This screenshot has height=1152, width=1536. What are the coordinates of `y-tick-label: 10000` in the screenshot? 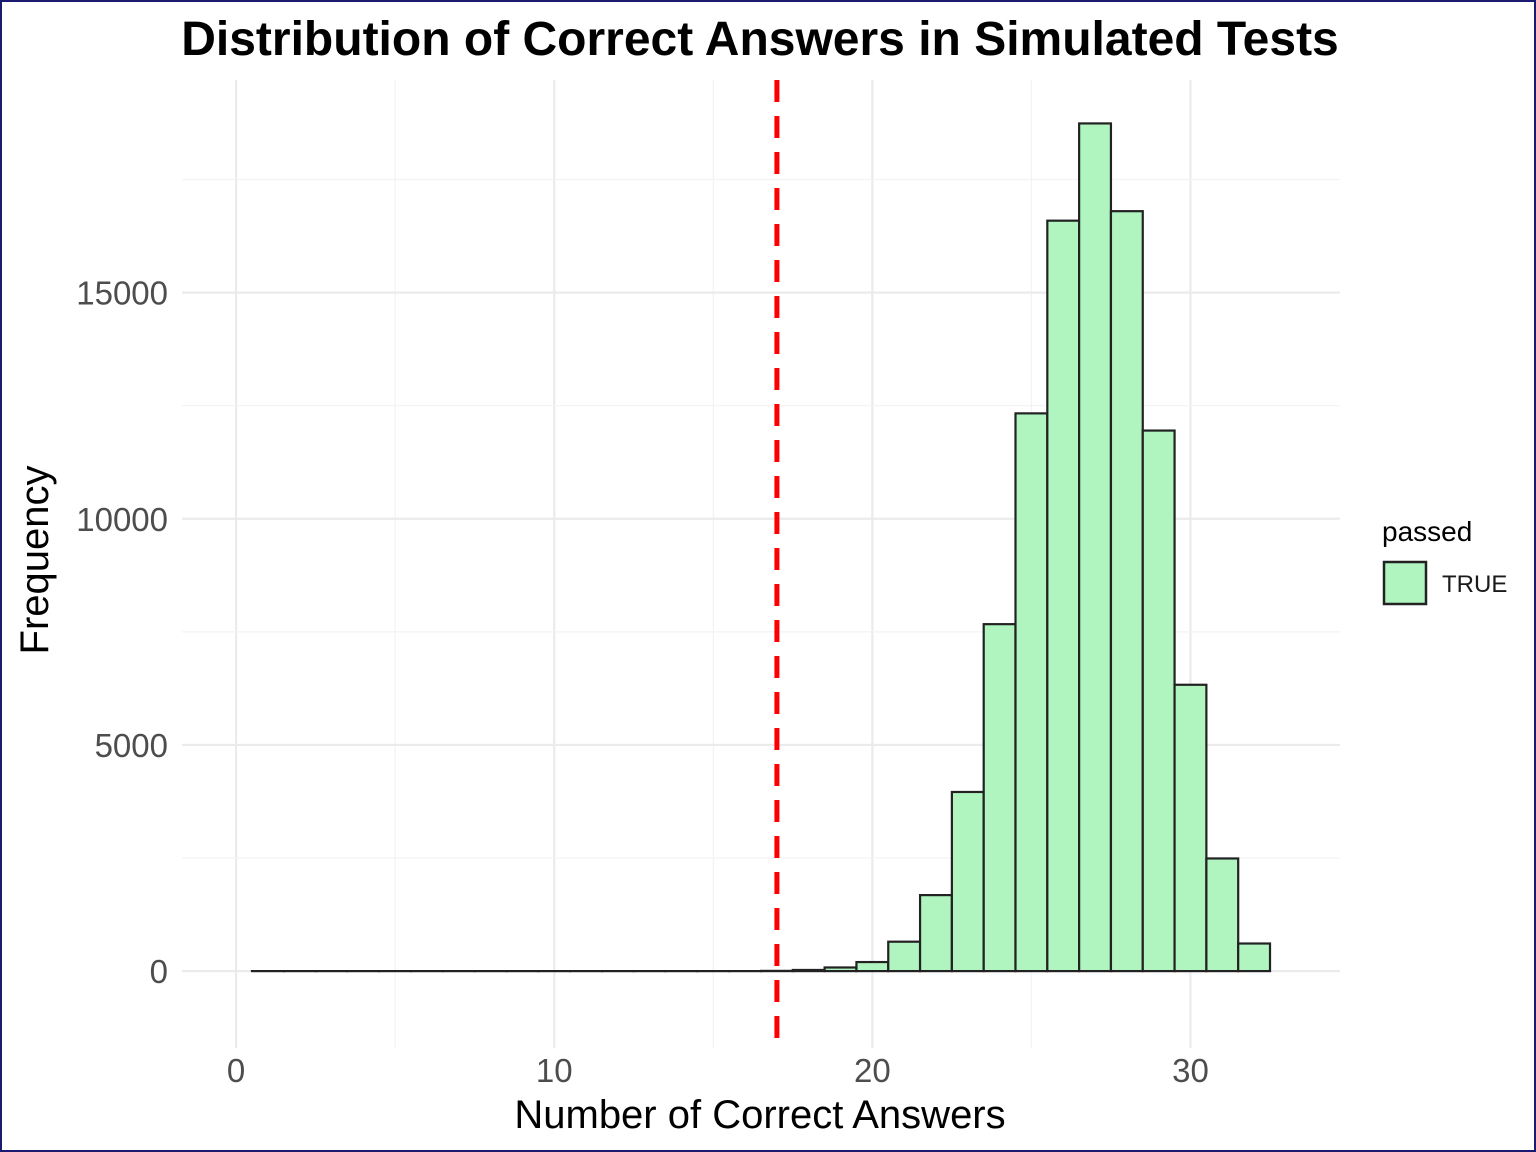 It's located at (122, 519).